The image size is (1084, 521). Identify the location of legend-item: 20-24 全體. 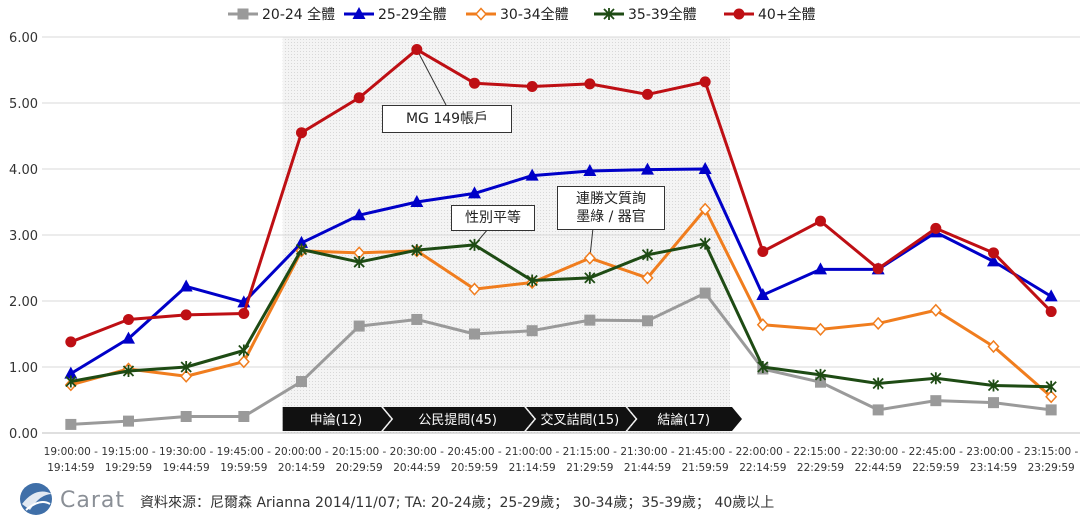
(281, 14).